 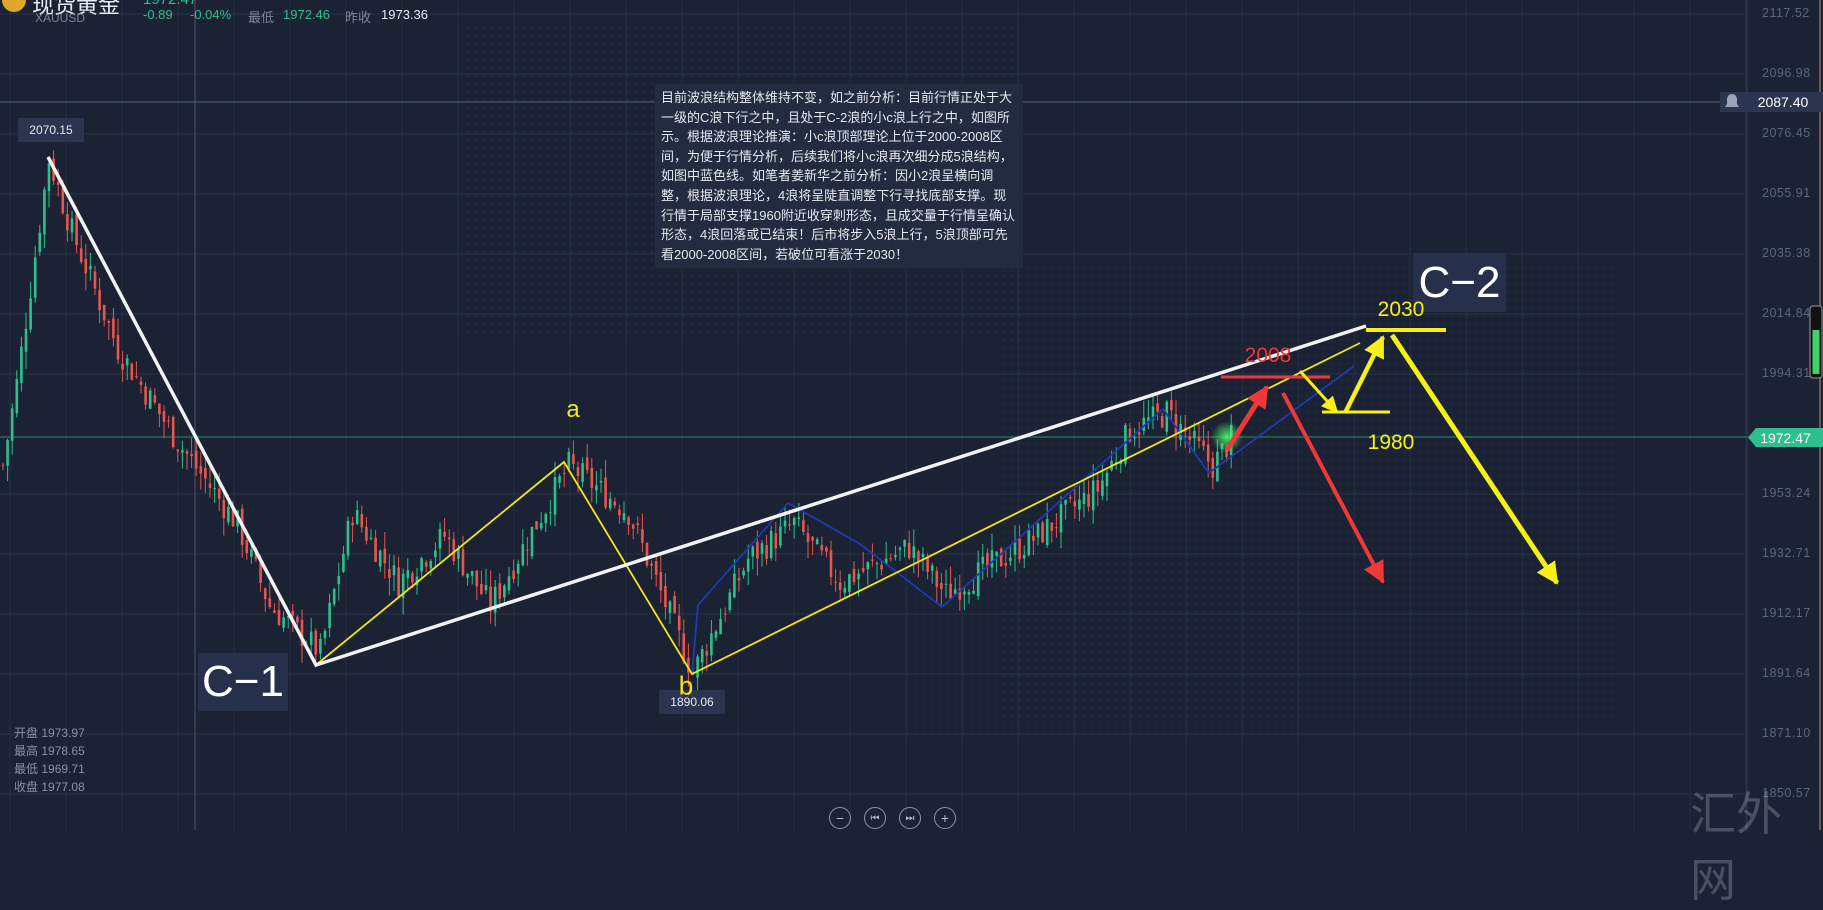 I want to click on yellow-up-arrow, so click(x=1364, y=375).